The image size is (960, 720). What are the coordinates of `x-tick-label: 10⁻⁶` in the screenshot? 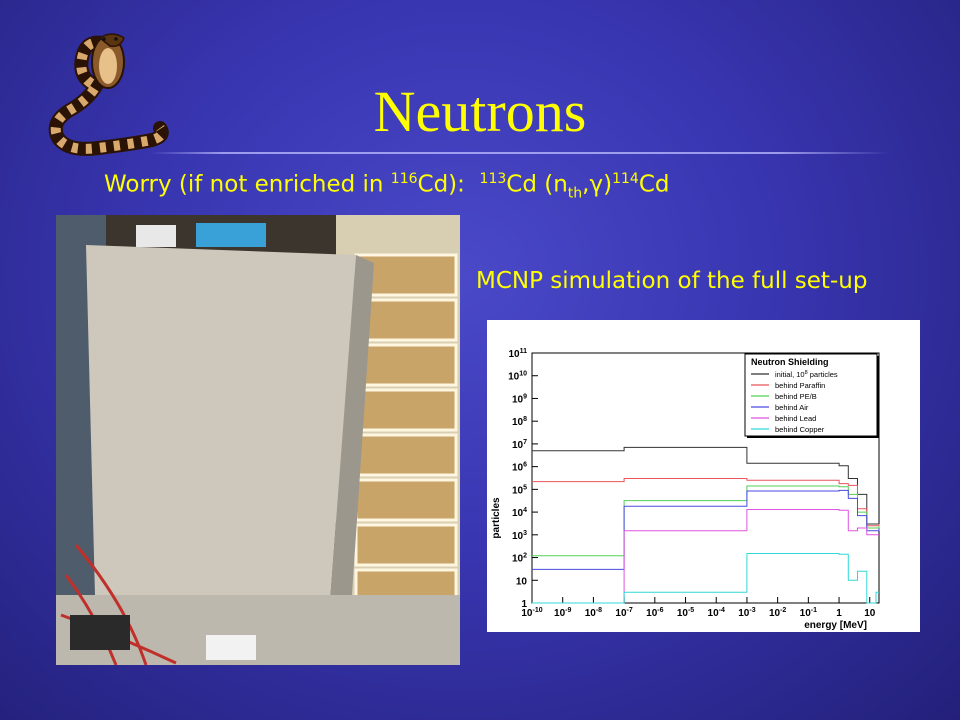 It's located at (654, 613).